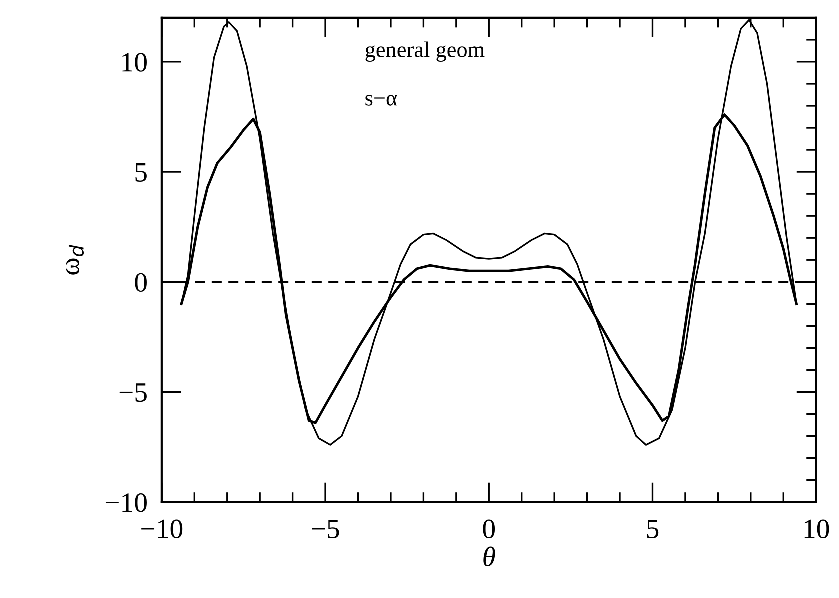 The image size is (839, 598). I want to click on y-tick-label: −5, so click(133, 393).